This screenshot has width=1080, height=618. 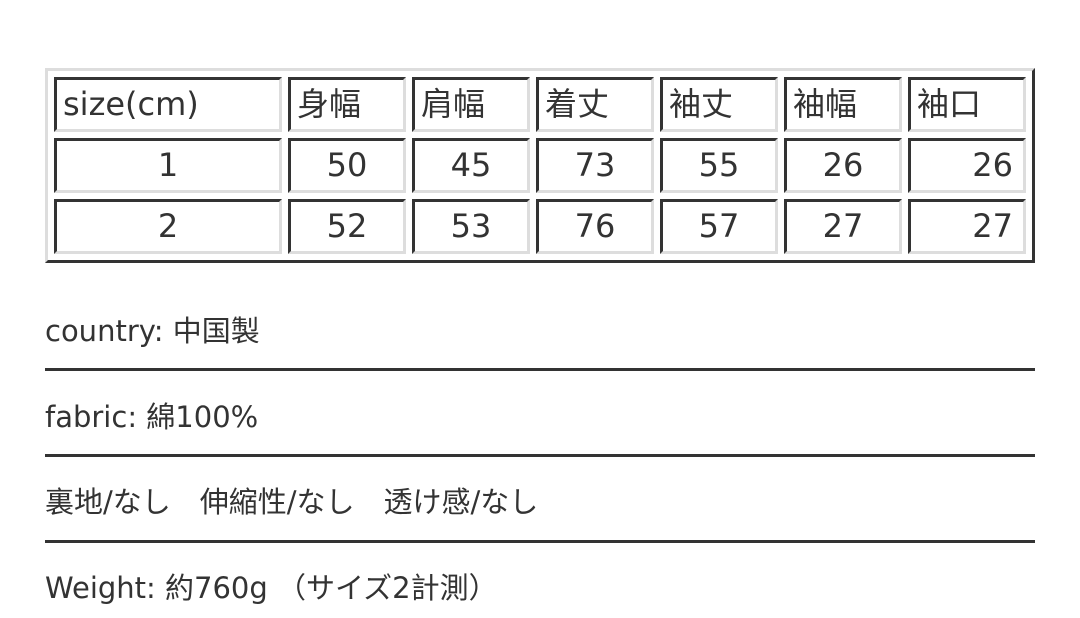 What do you see at coordinates (719, 104) in the screenshot?
I see `header-cell: 袖丈` at bounding box center [719, 104].